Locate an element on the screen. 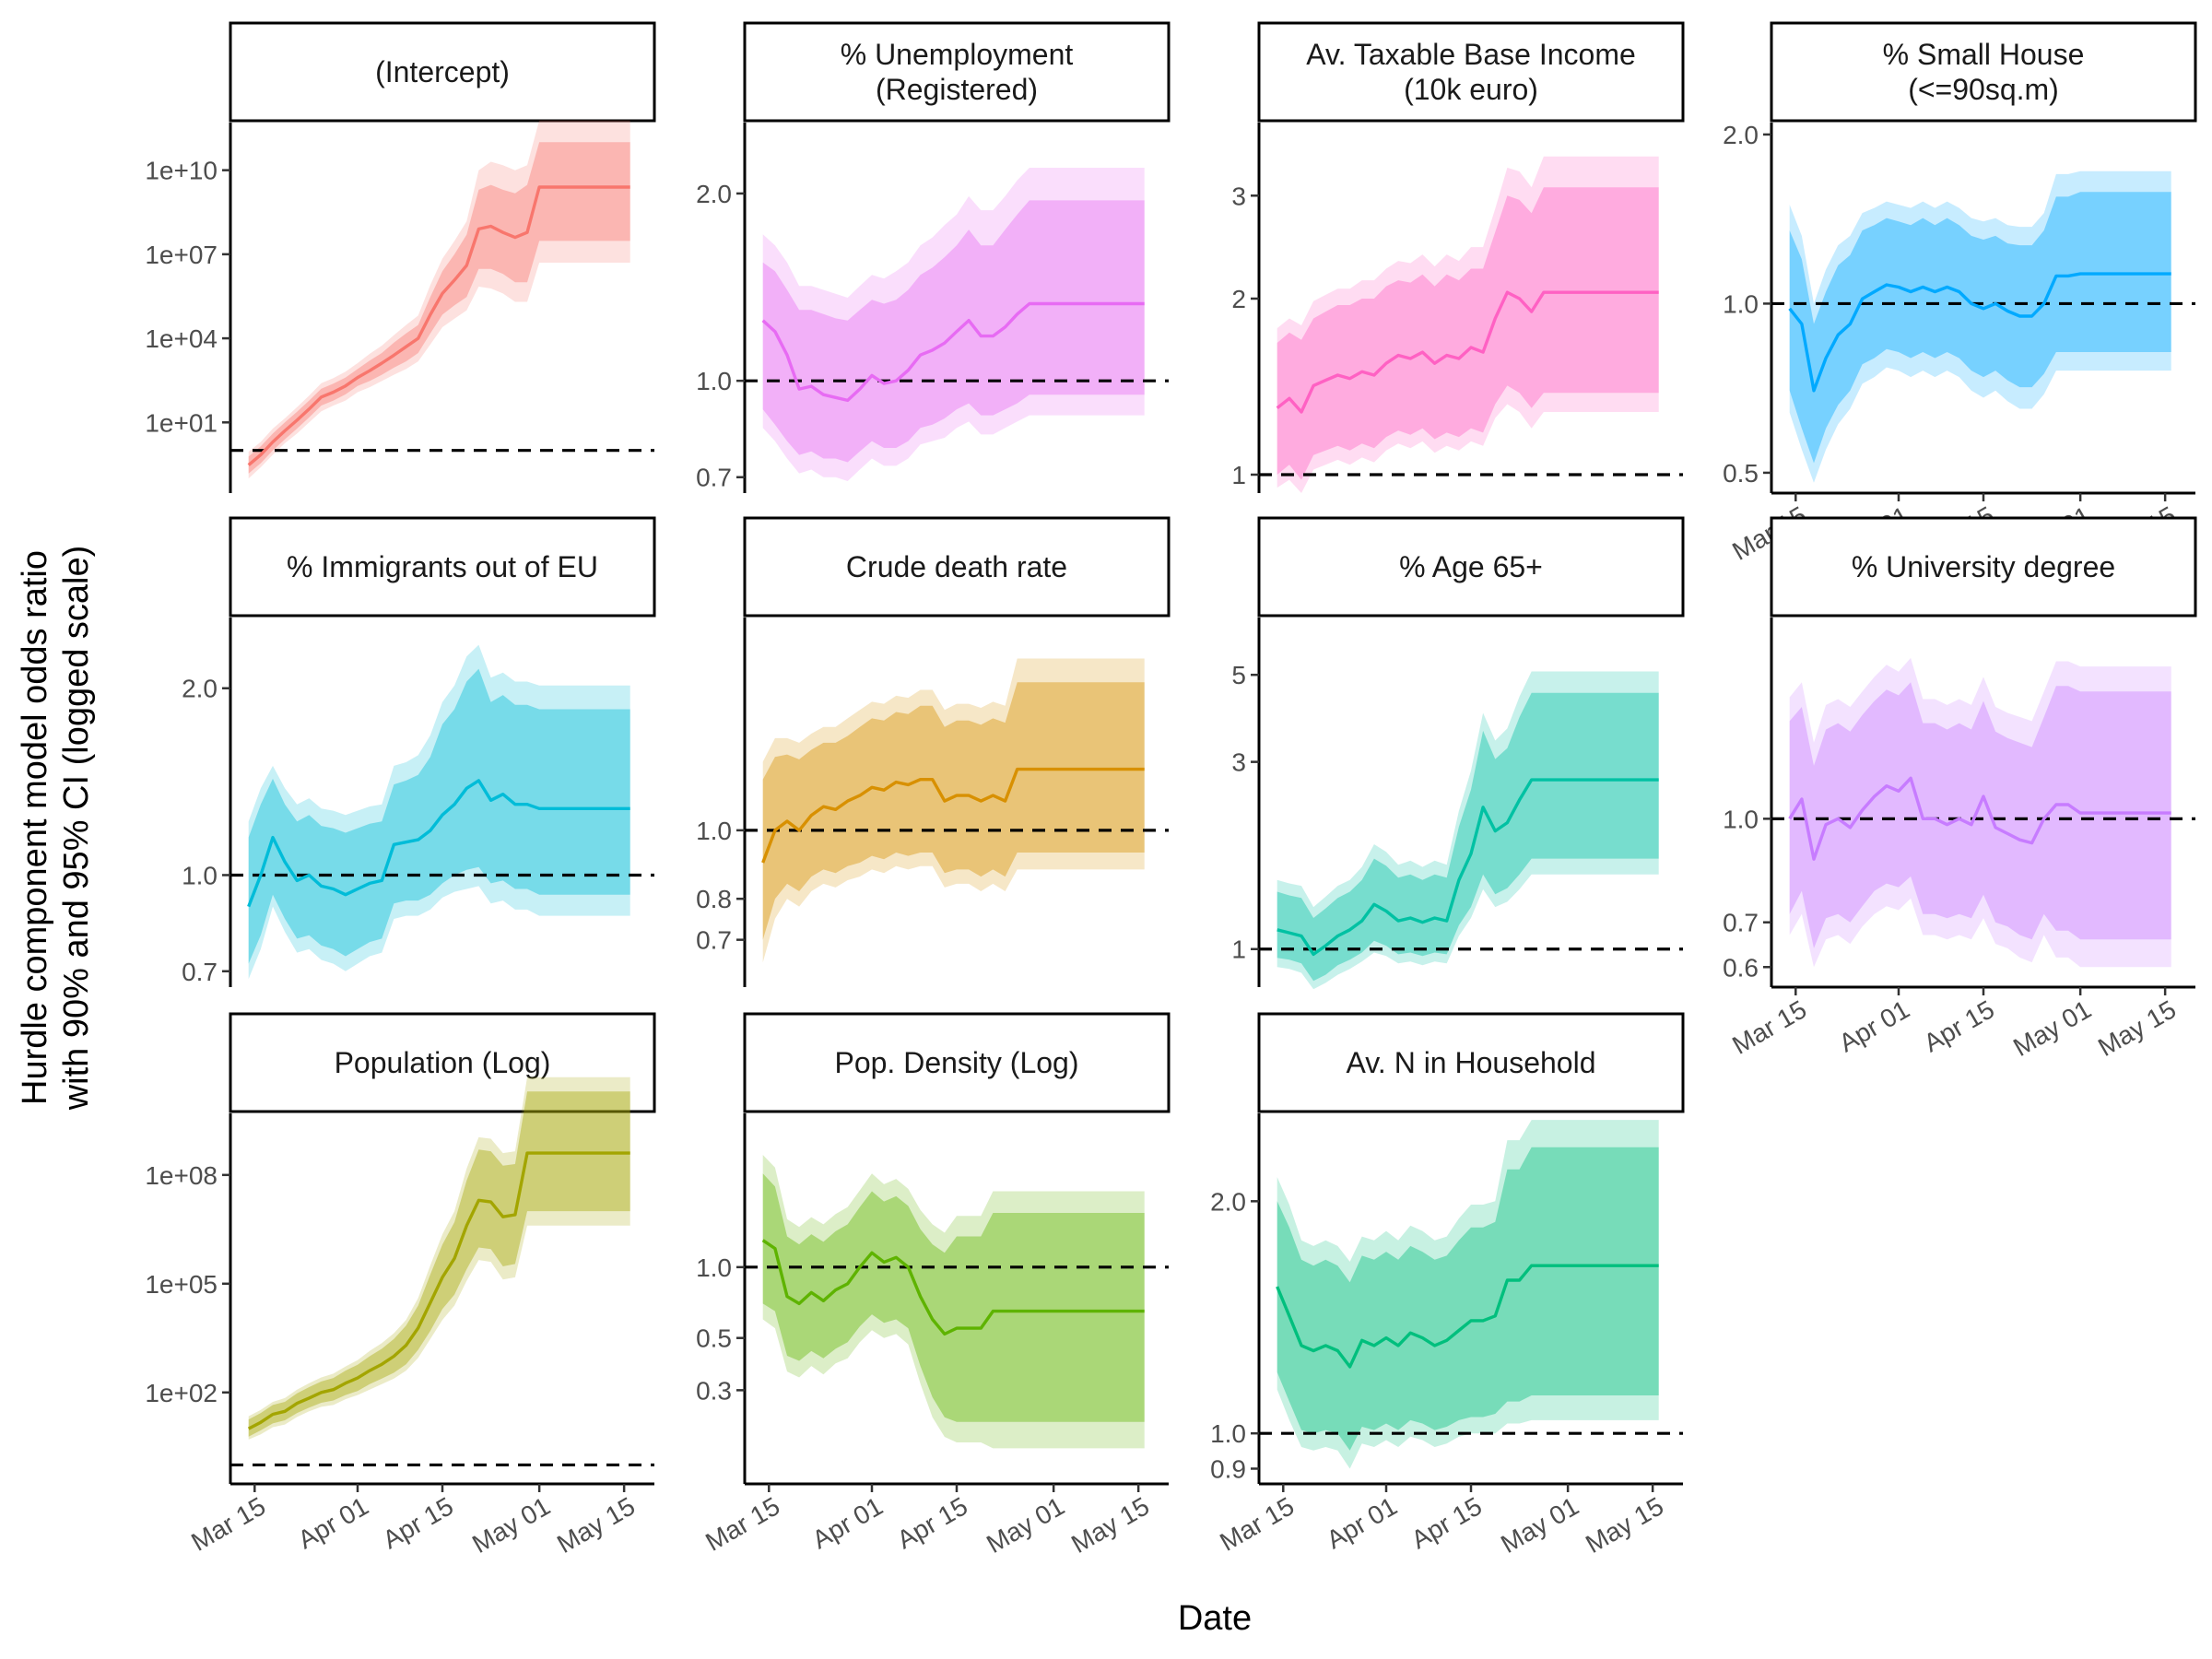 This screenshot has height=1659, width=2212. y-axis-title-line-1: Hurdle component model odds ratio is located at coordinates (35, 827).